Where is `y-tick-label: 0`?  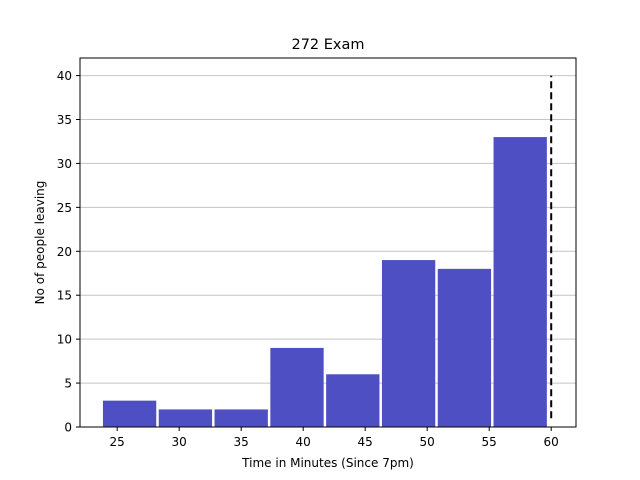
y-tick-label: 0 is located at coordinates (68, 428).